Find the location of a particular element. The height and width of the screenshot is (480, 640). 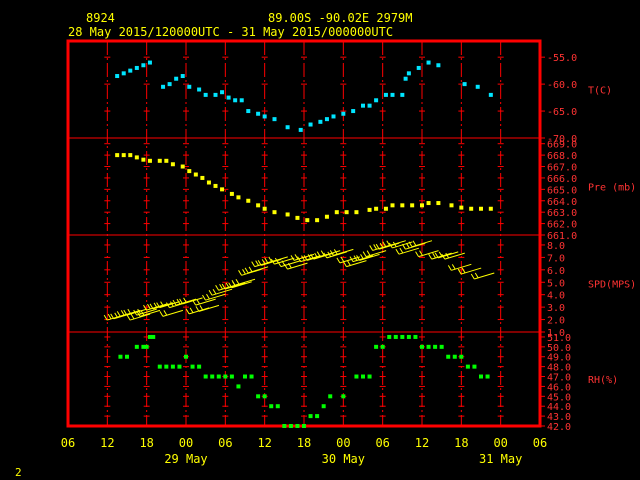

y-tick-label: 661.0 is located at coordinates (562, 236).